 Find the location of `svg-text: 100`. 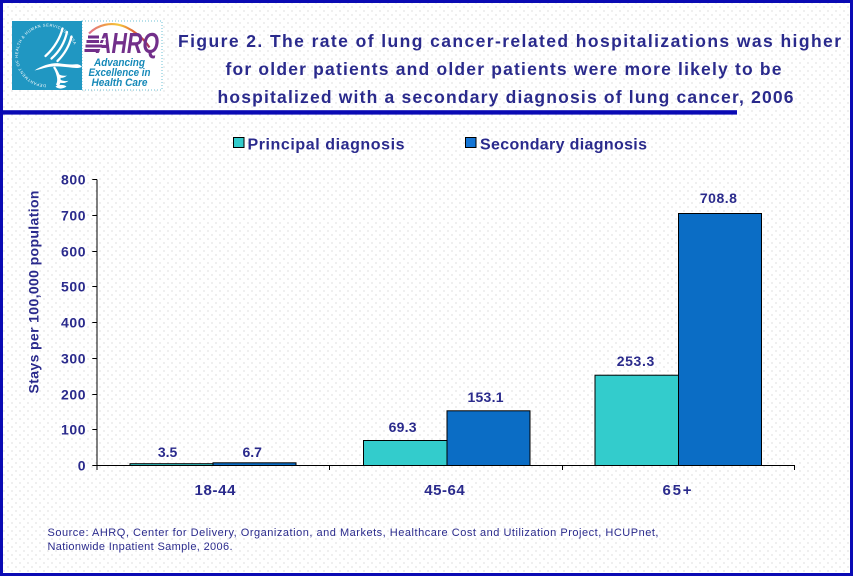

svg-text: 100 is located at coordinates (73, 430).